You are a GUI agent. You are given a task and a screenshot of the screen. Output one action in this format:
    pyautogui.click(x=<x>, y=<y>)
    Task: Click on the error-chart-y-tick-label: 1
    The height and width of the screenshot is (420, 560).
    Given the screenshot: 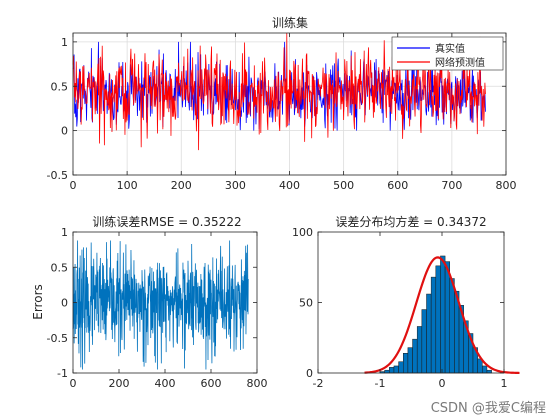 What is the action you would take?
    pyautogui.click(x=64, y=232)
    